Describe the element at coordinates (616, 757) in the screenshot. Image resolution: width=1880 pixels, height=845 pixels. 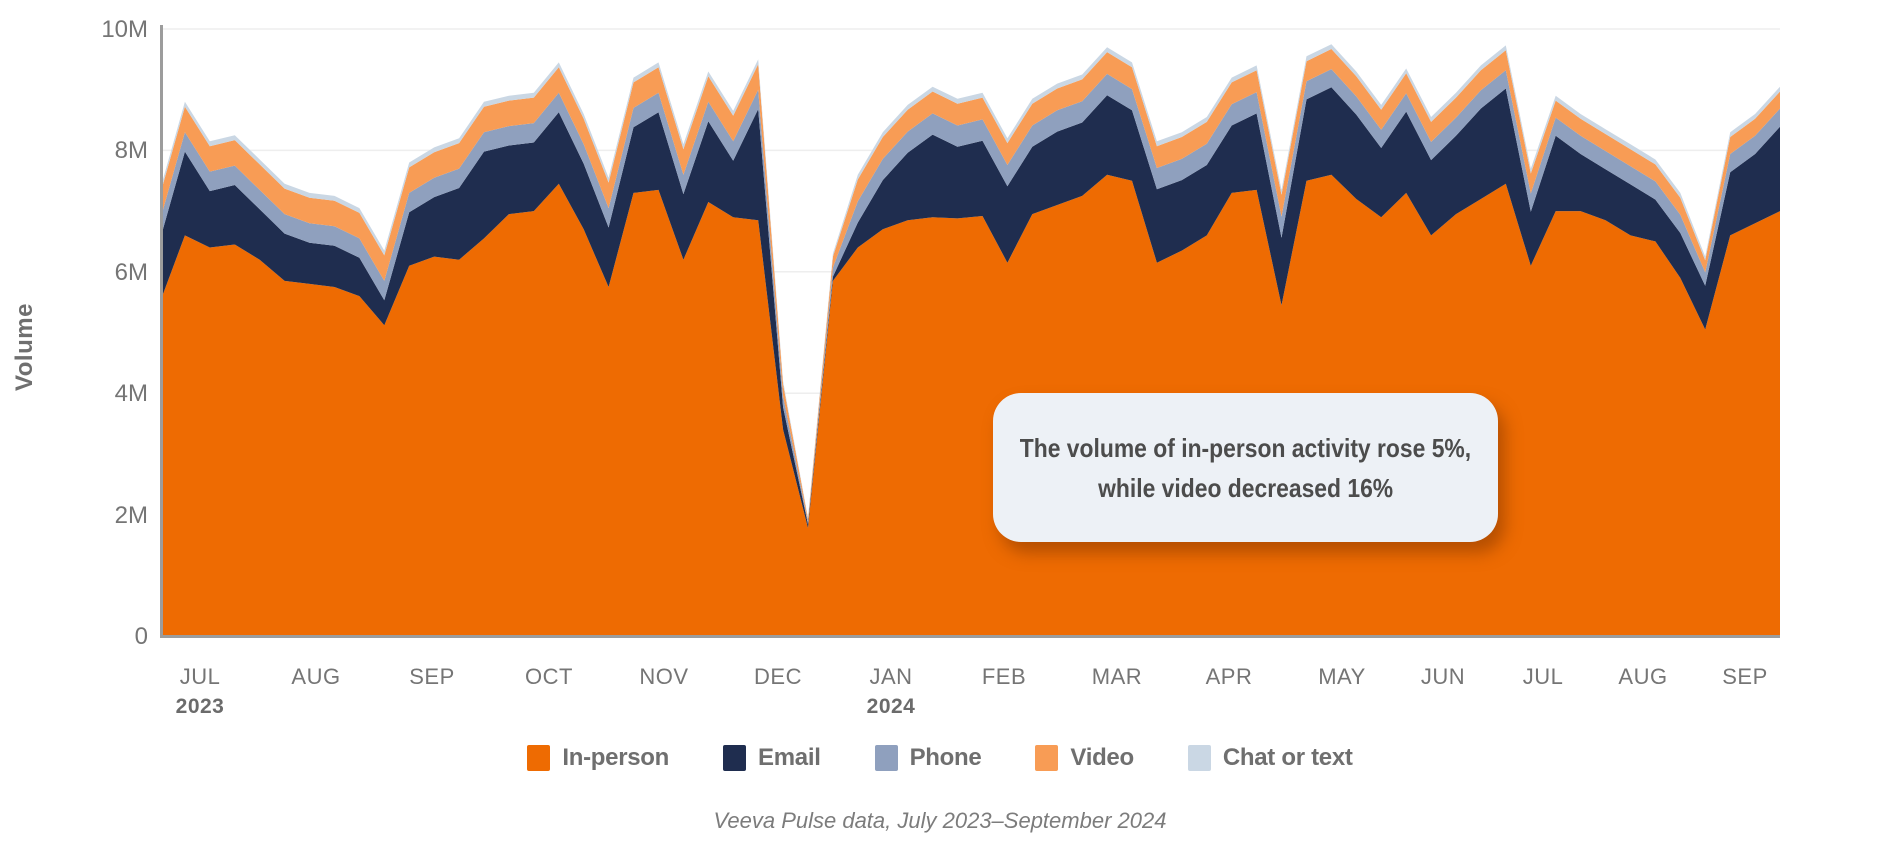
I see `legend-label: In-person` at that location.